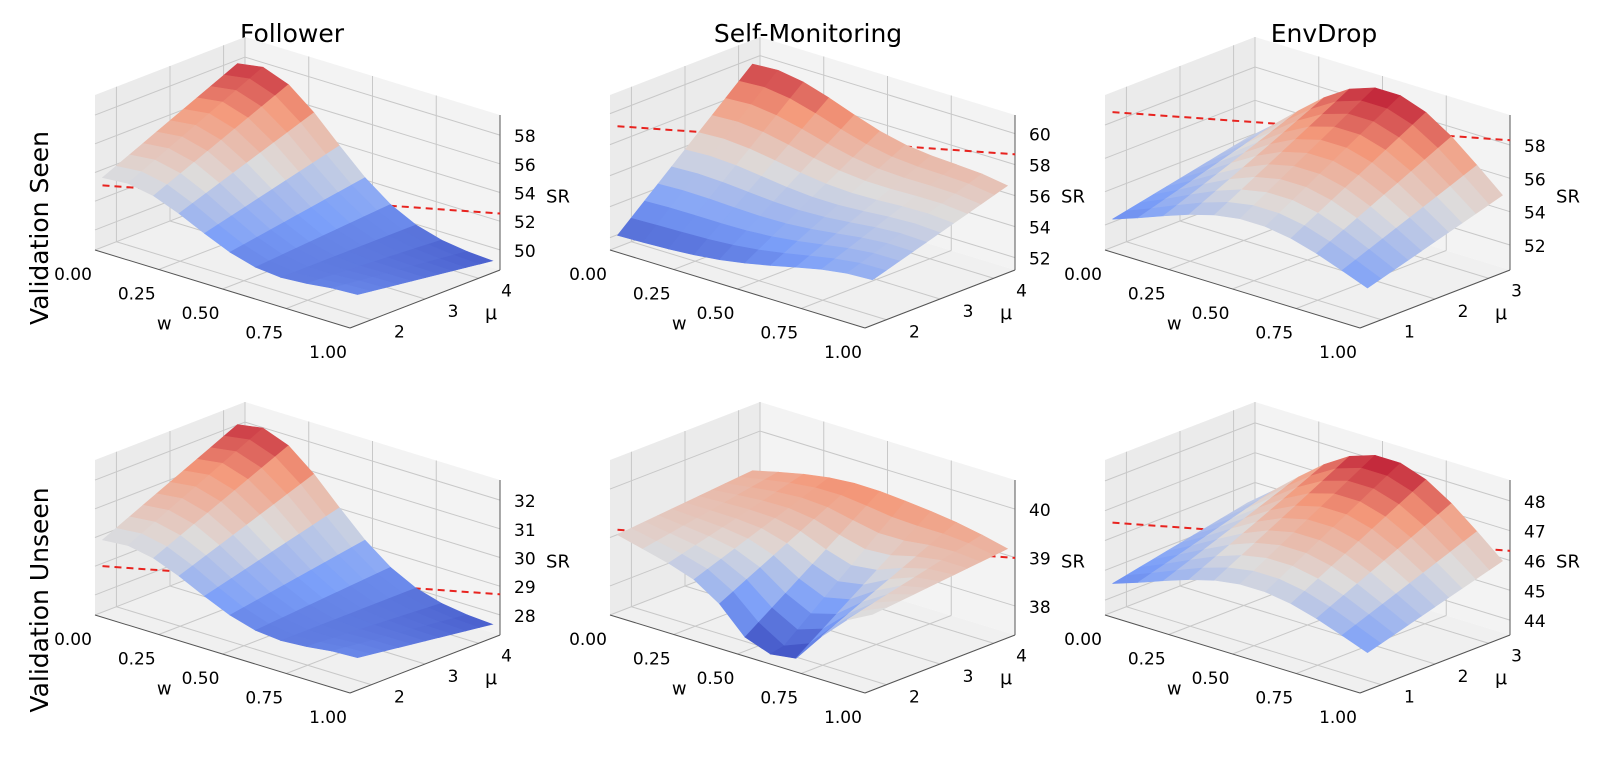 This screenshot has height=779, width=1618. Describe the element at coordinates (1324, 33) in the screenshot. I see `column-title-envdrop: EnvDrop` at that location.